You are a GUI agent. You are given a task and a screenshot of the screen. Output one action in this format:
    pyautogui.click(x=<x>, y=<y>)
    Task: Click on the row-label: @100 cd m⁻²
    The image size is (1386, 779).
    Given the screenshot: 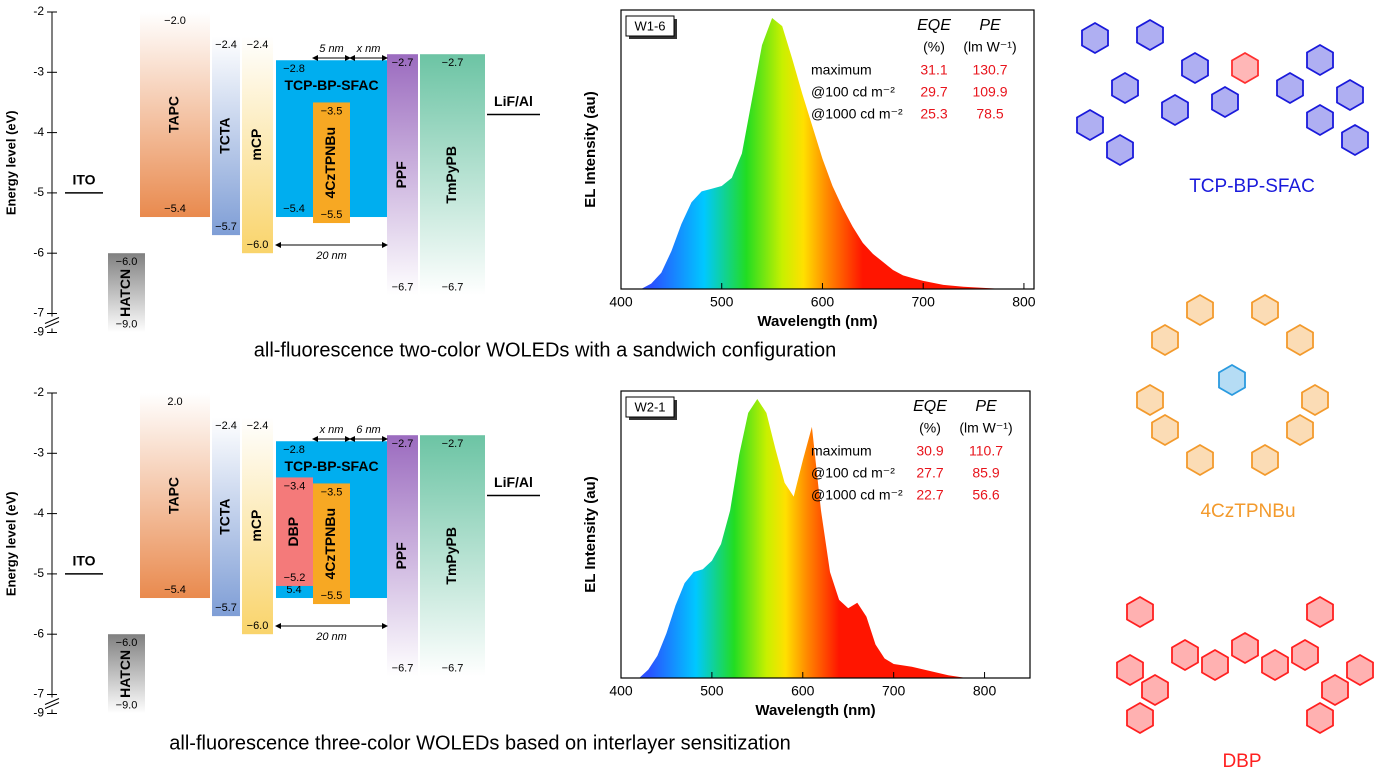 What is the action you would take?
    pyautogui.click(x=853, y=92)
    